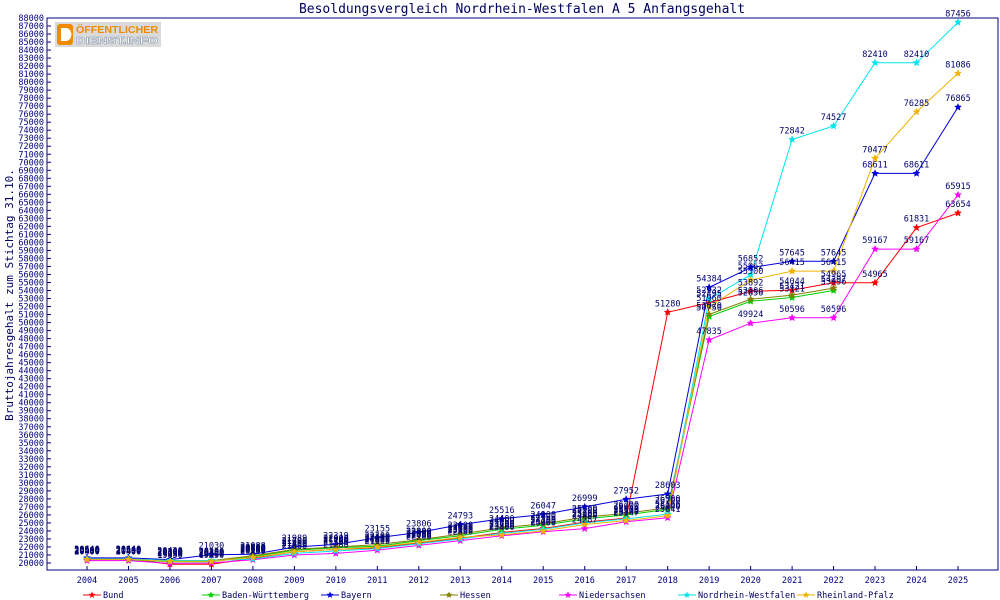 The height and width of the screenshot is (600, 1000). What do you see at coordinates (709, 295) in the screenshot?
I see `data-label: 52495` at bounding box center [709, 295].